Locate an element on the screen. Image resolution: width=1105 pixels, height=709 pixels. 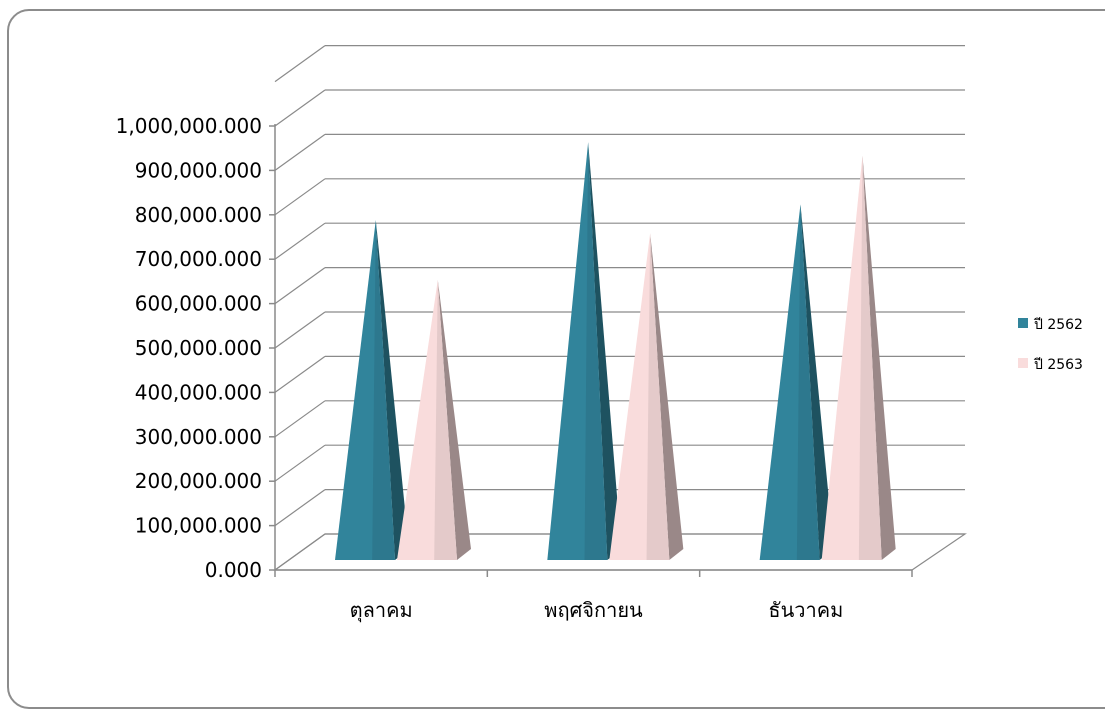
x-tick-label: ธันวาคม is located at coordinates (805, 610).